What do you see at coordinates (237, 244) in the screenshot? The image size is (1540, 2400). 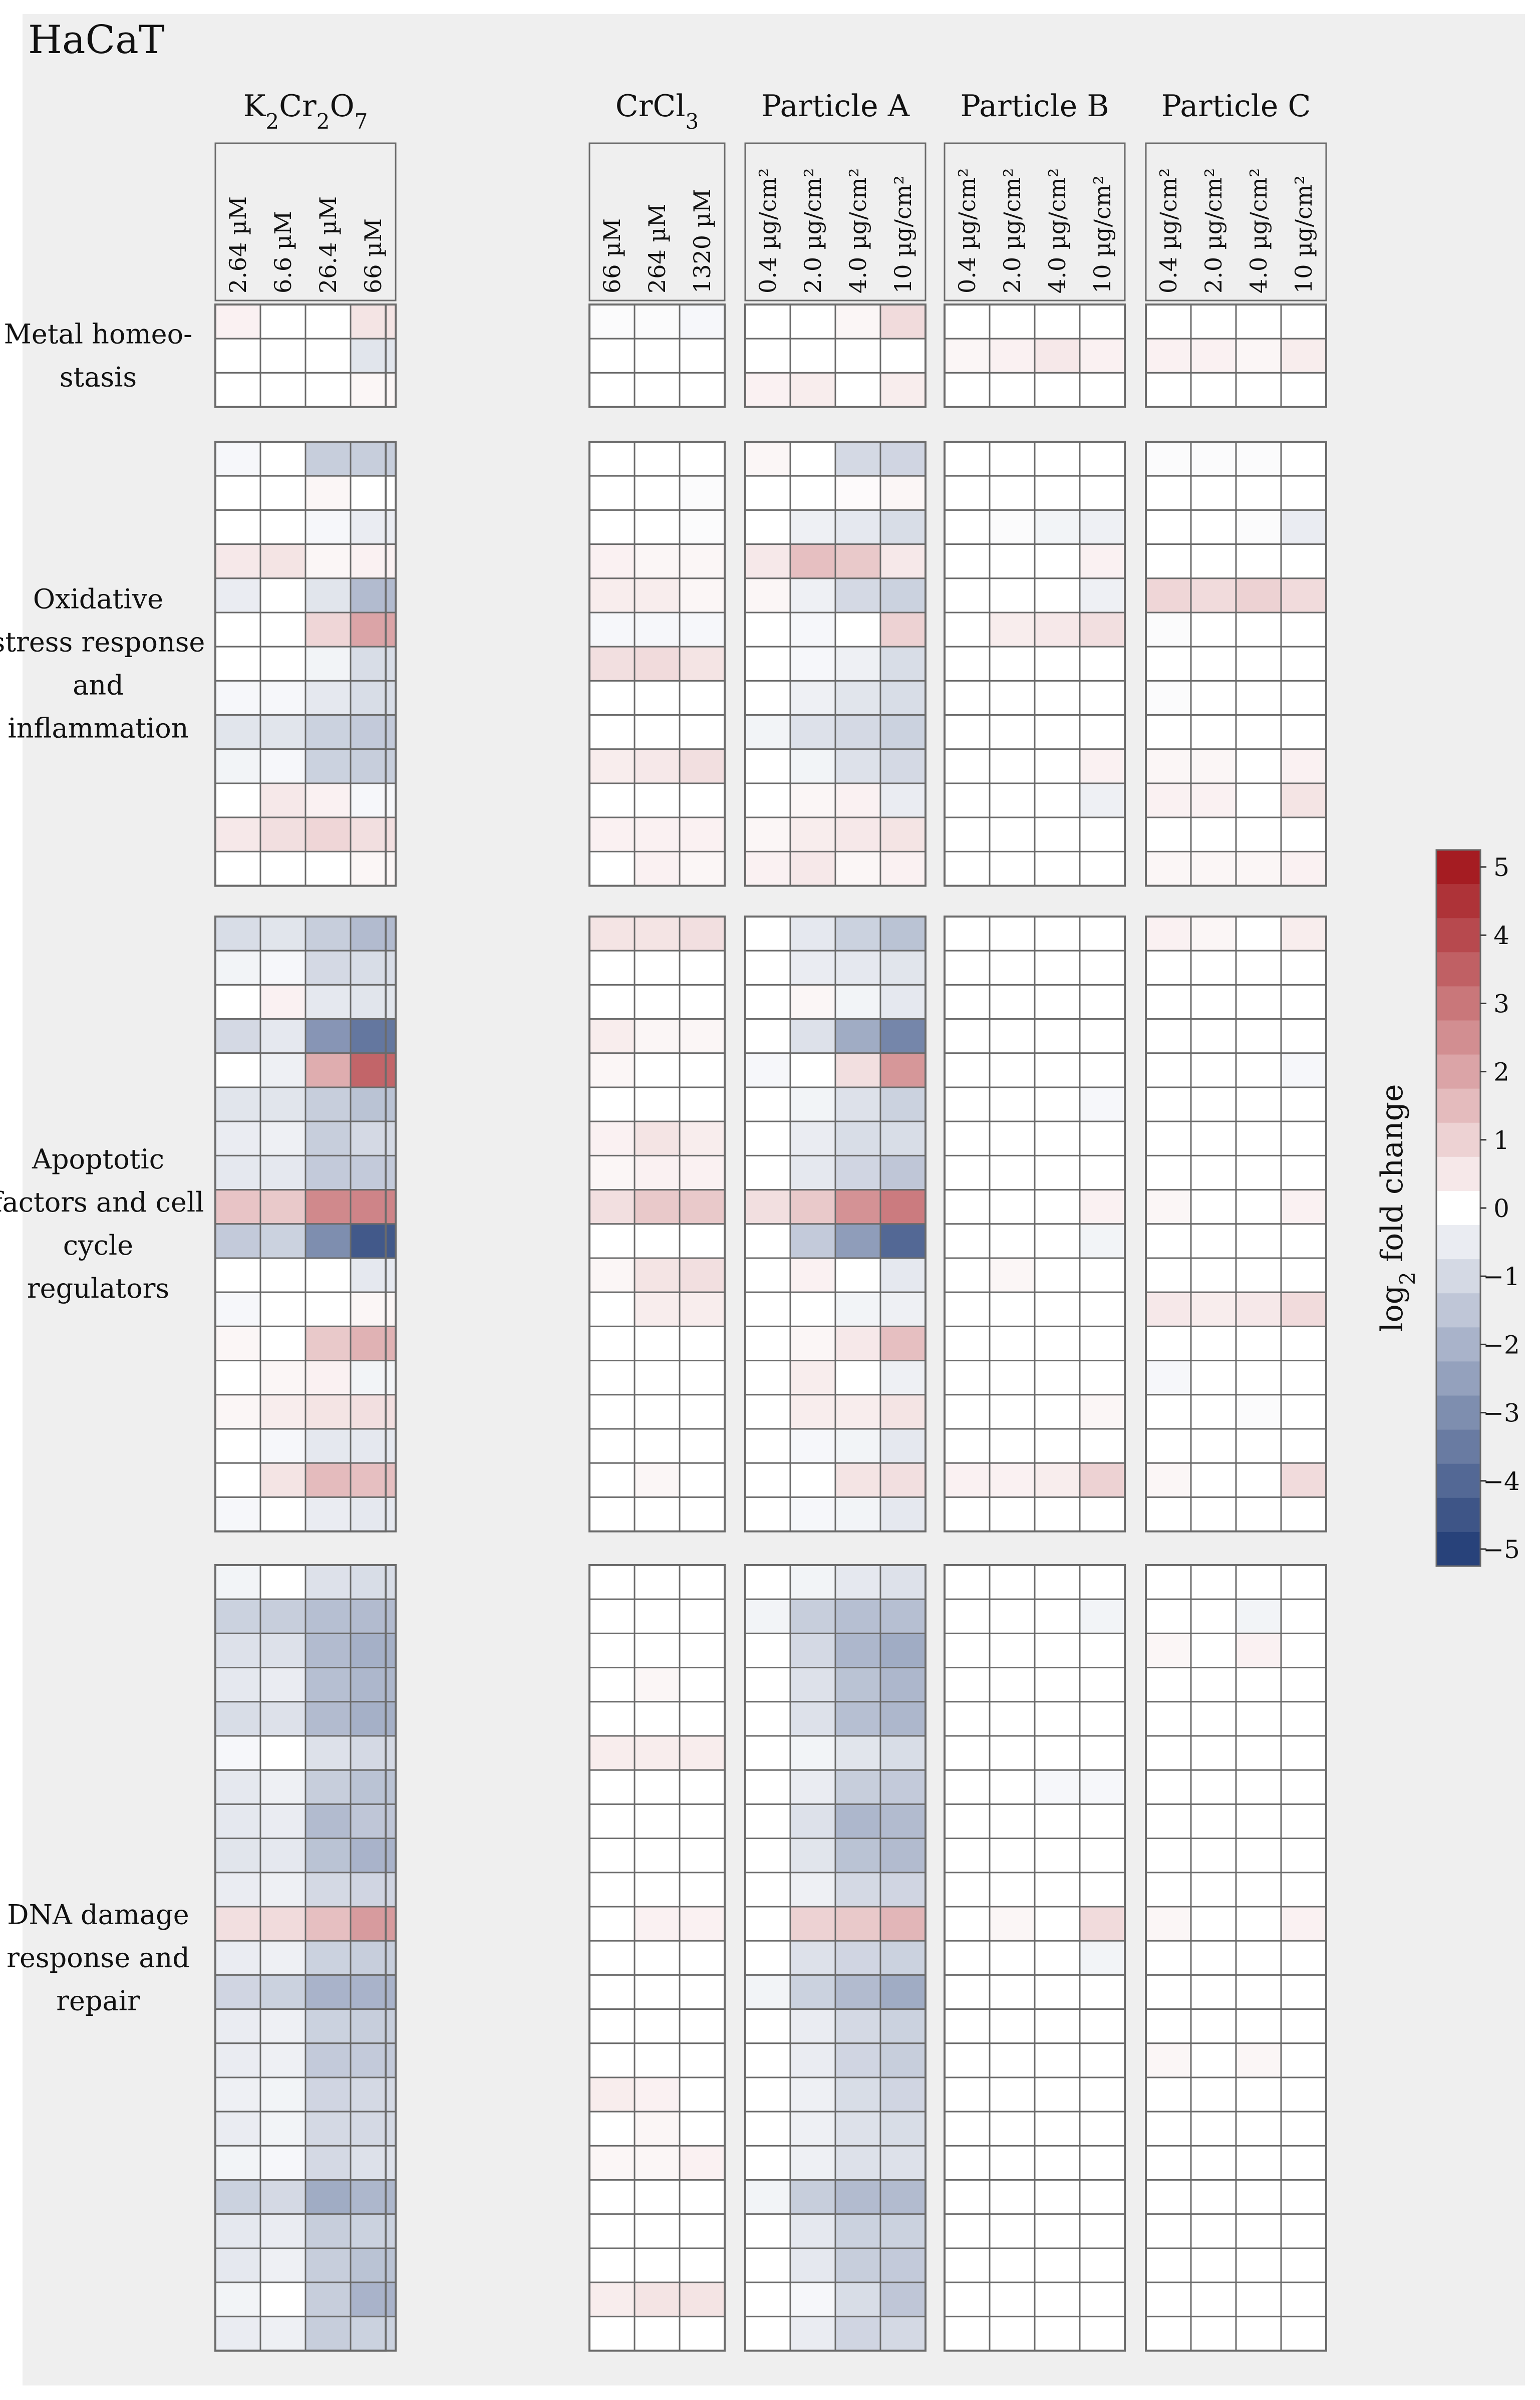 I see `concentration-label: 2.64 µM` at bounding box center [237, 244].